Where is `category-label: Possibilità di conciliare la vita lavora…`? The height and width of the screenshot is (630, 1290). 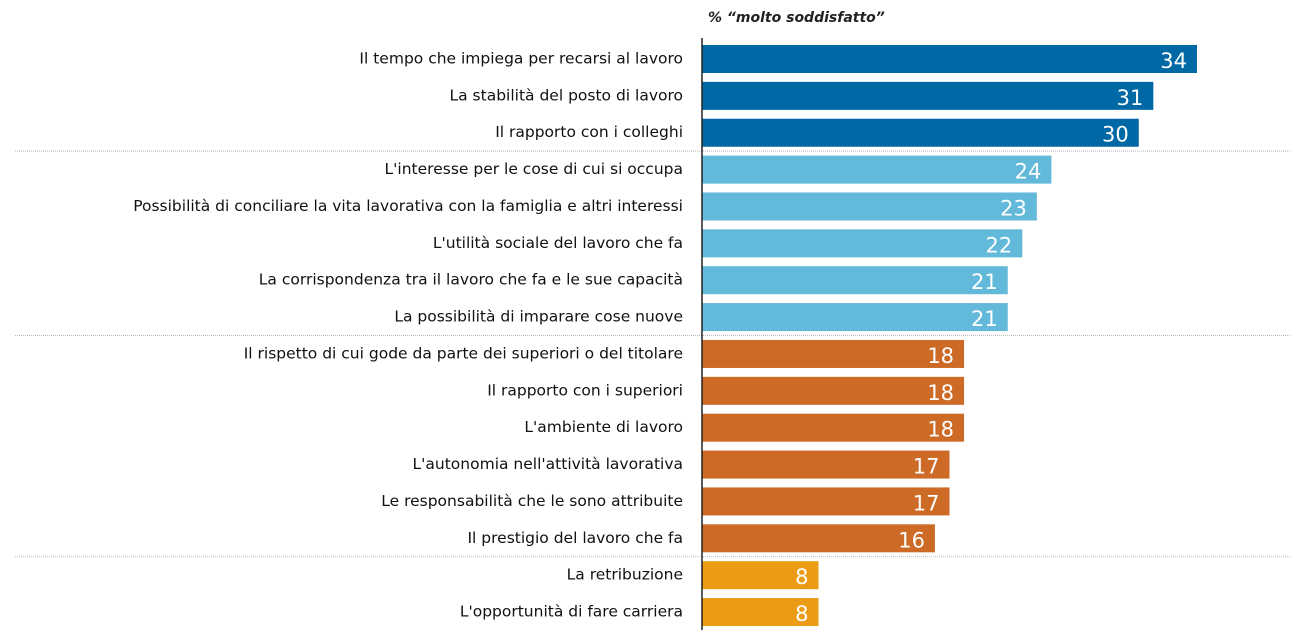
category-label: Possibilità di conciliare la vita lavora… is located at coordinates (408, 206).